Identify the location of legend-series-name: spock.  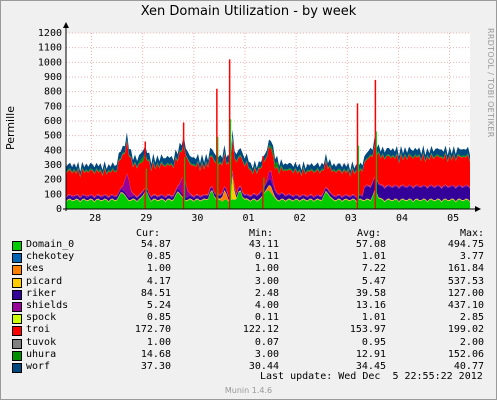
(41, 318).